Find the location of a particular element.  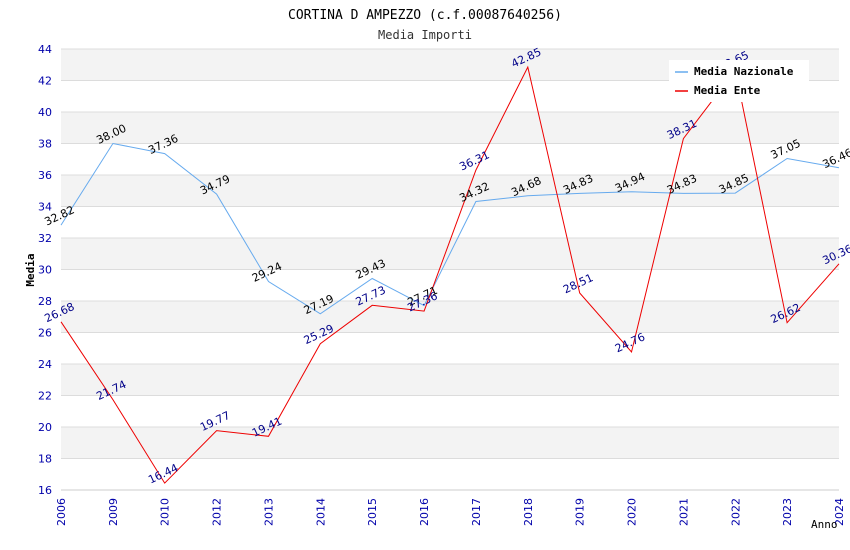

y-tick-label: 26 is located at coordinates (45, 333).